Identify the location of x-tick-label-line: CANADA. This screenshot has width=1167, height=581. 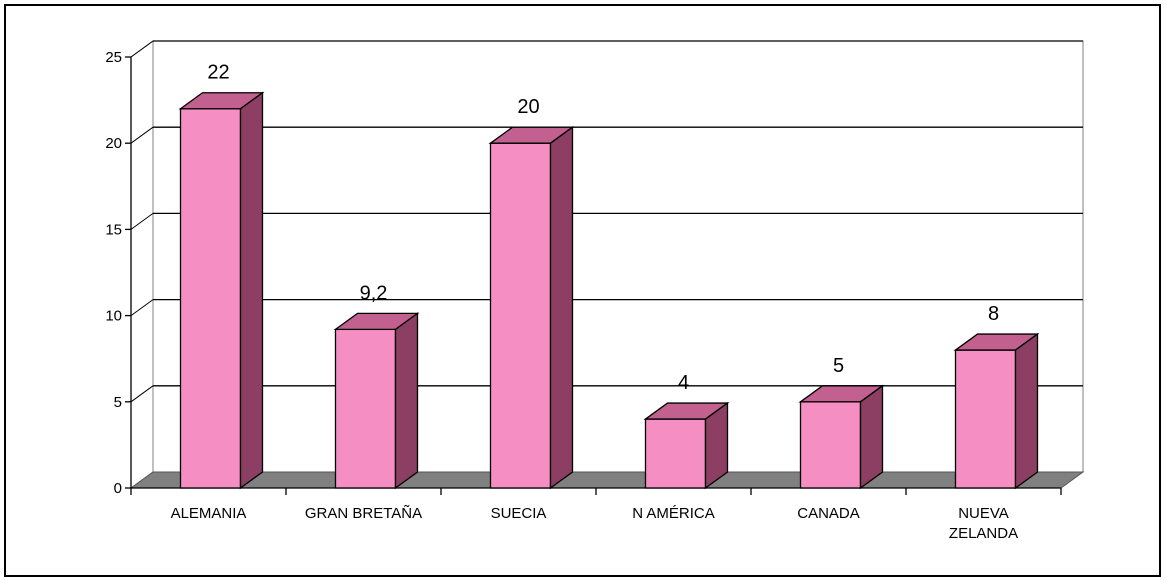
(828, 513).